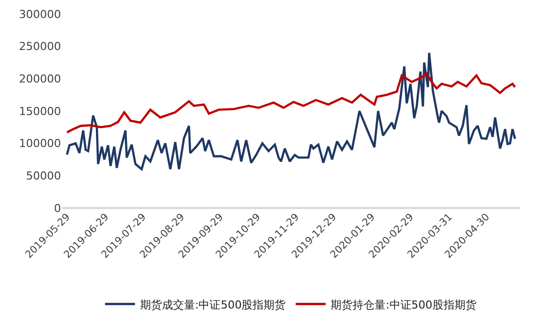  What do you see at coordinates (40, 79) in the screenshot?
I see `y-tick-label: 200000` at bounding box center [40, 79].